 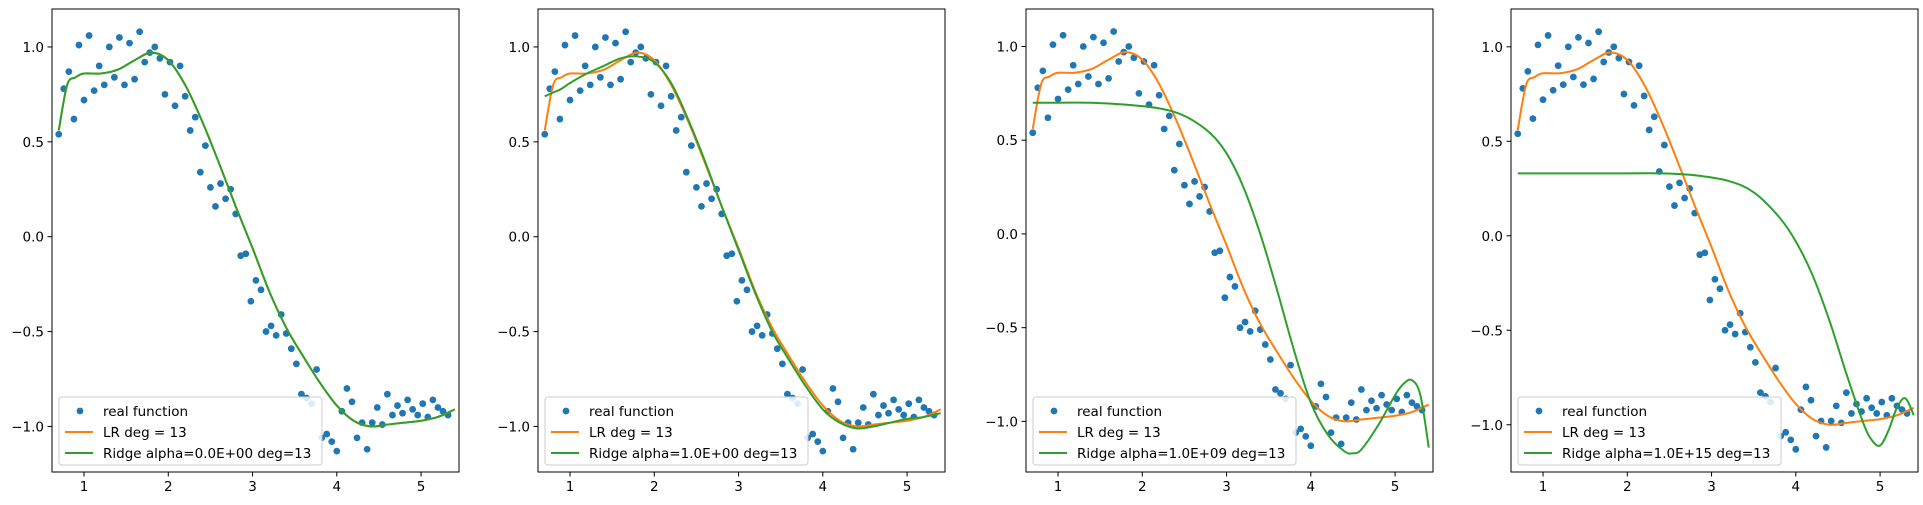 What do you see at coordinates (1164, 431) in the screenshot?
I see `legend-box` at bounding box center [1164, 431].